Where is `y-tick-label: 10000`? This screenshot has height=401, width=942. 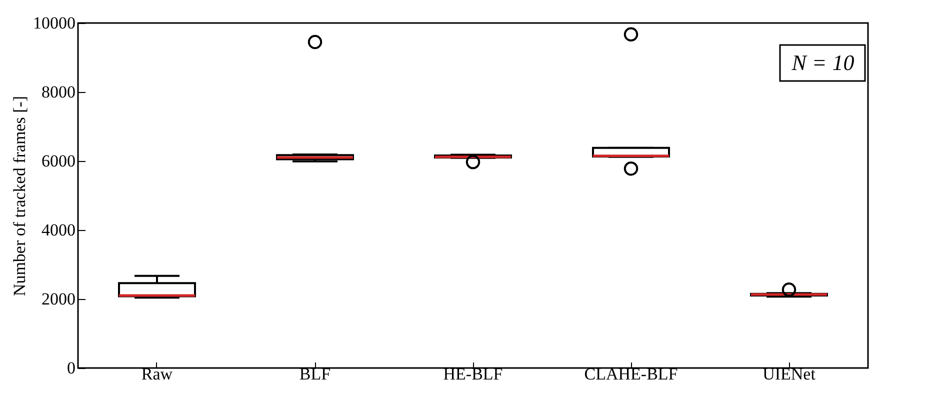 y-tick-label: 10000 is located at coordinates (54, 23).